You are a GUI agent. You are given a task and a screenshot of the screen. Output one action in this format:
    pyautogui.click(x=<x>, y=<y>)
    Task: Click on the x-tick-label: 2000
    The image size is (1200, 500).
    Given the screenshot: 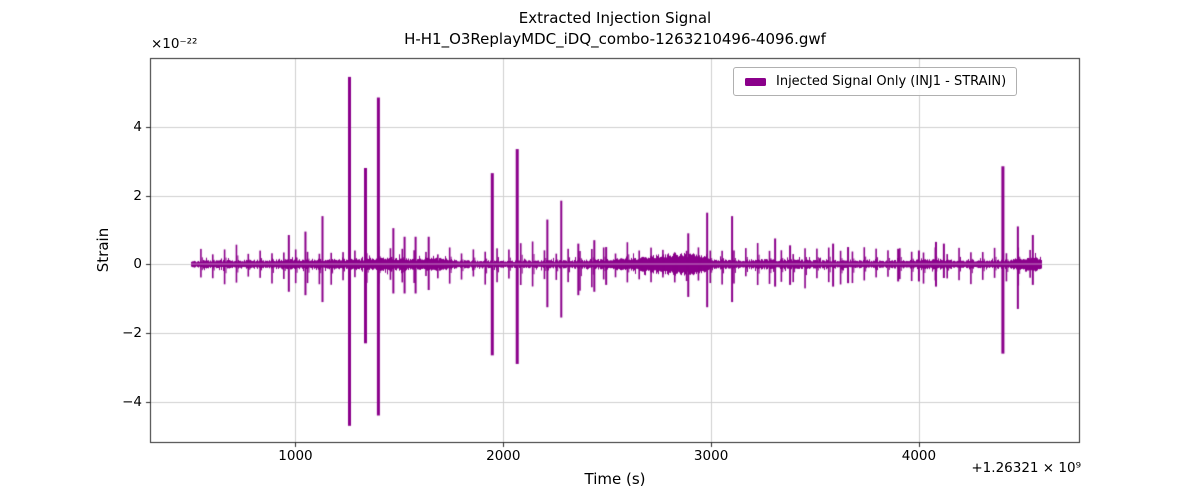 What is the action you would take?
    pyautogui.click(x=503, y=456)
    